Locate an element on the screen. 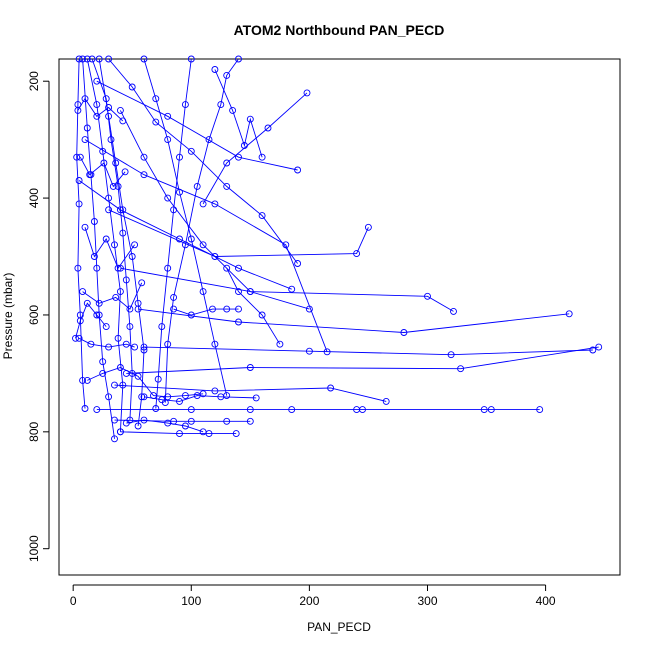 Image resolution: width=650 pixels, height=650 pixels. y-axis: 200 400 600 800 1000 is located at coordinates (38, 316).